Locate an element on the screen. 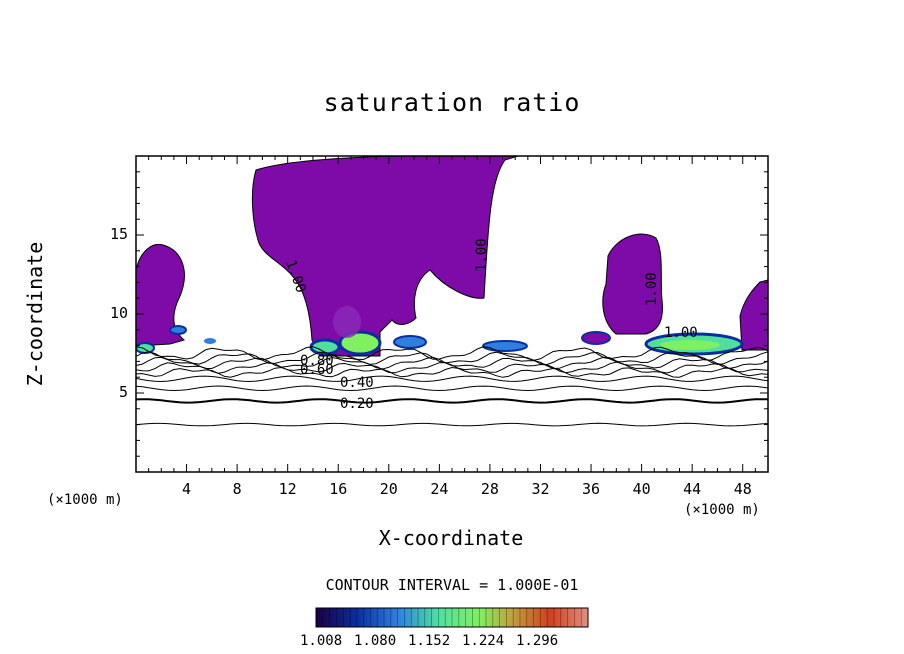  x-tick-label: 36 is located at coordinates (591, 489).